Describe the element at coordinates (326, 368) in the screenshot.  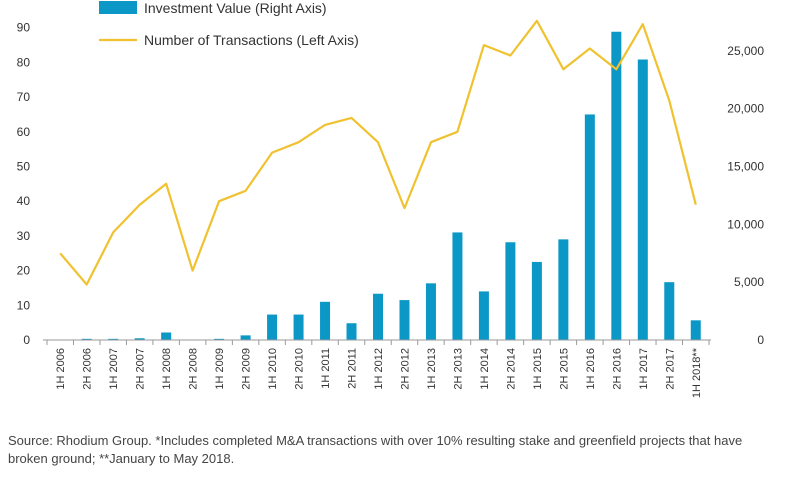
I see `x-axis-tick-label: 1H 2011` at that location.